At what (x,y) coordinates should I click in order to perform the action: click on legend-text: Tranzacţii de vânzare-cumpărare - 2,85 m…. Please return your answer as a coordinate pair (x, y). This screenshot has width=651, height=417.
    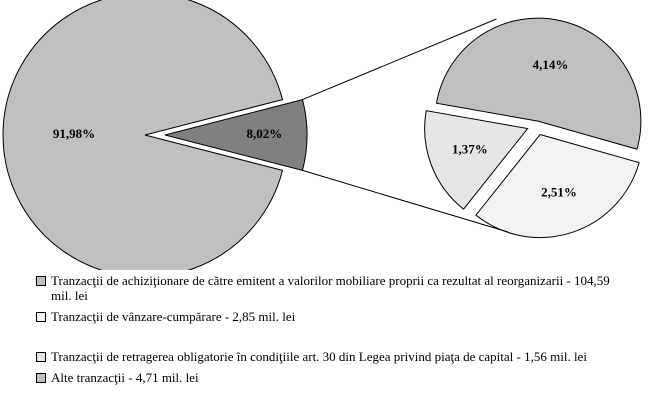
    Looking at the image, I should click on (173, 316).